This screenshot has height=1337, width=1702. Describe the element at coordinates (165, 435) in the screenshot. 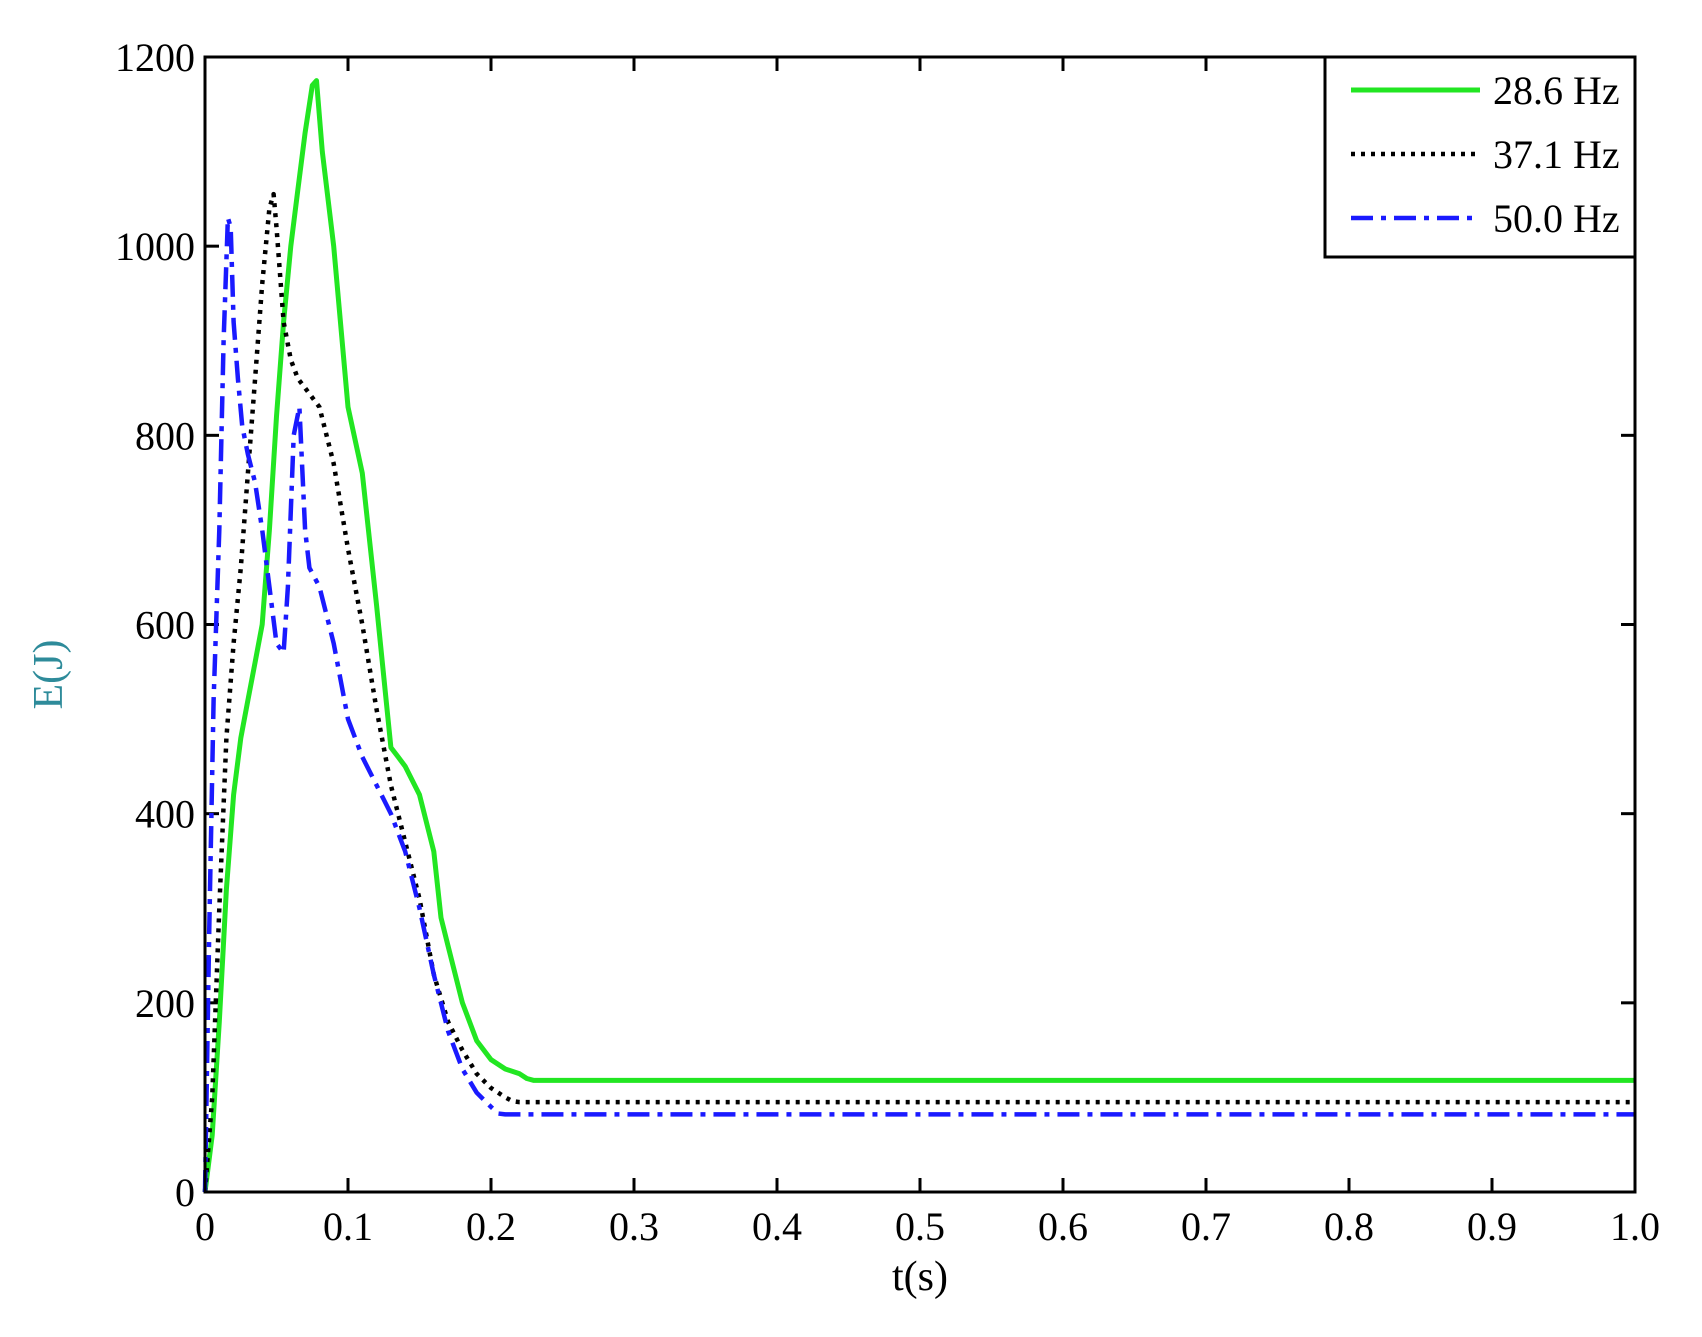

I see `y-tick-label: 800` at that location.